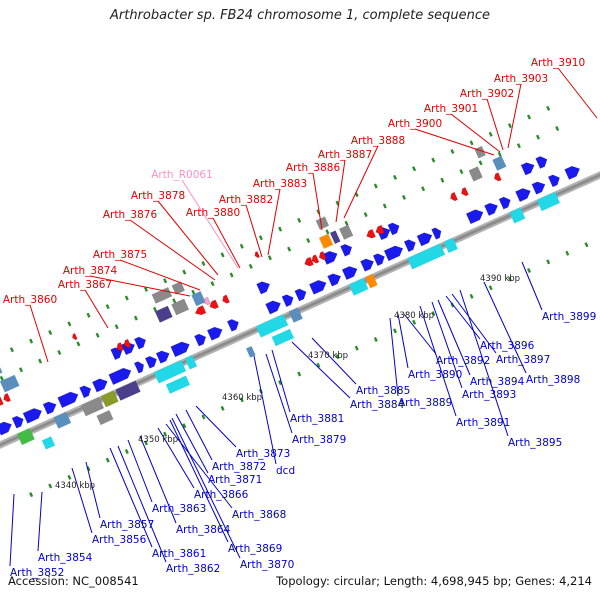  What do you see at coordinates (463, 361) in the screenshot?
I see `forward-gene-label: Arth_3892` at bounding box center [463, 361].